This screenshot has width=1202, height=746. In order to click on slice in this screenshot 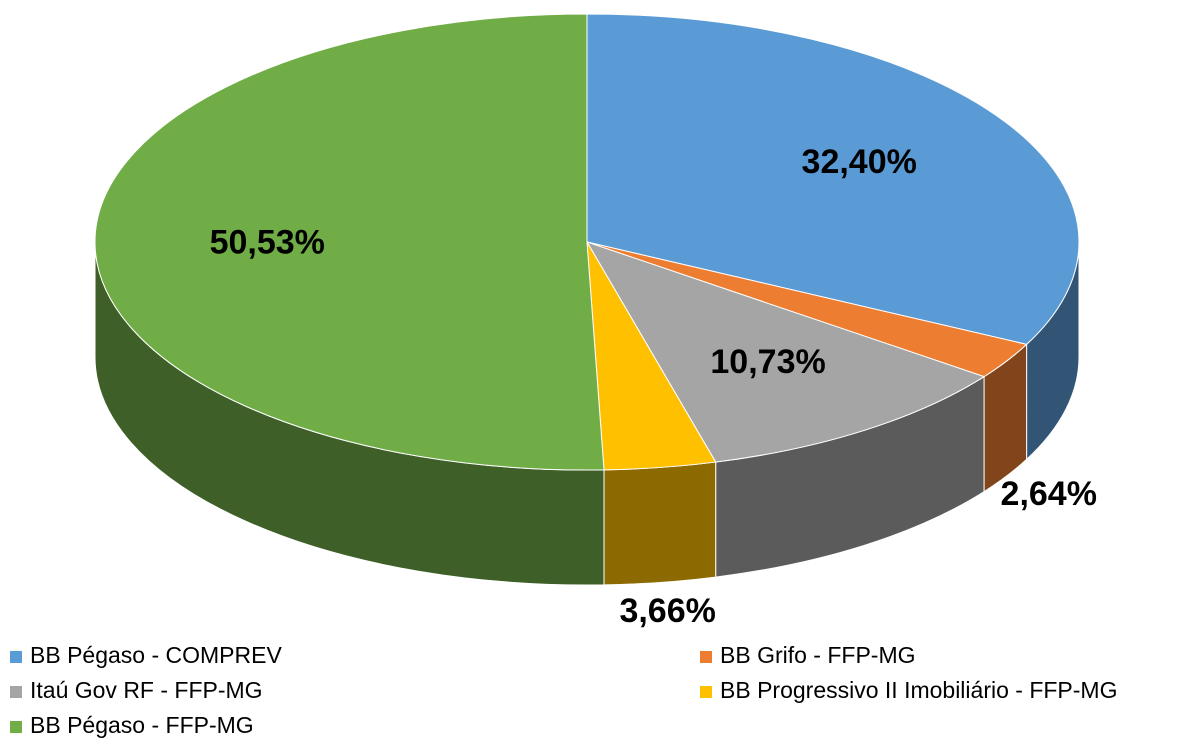, I will do `click(785, 352)`.